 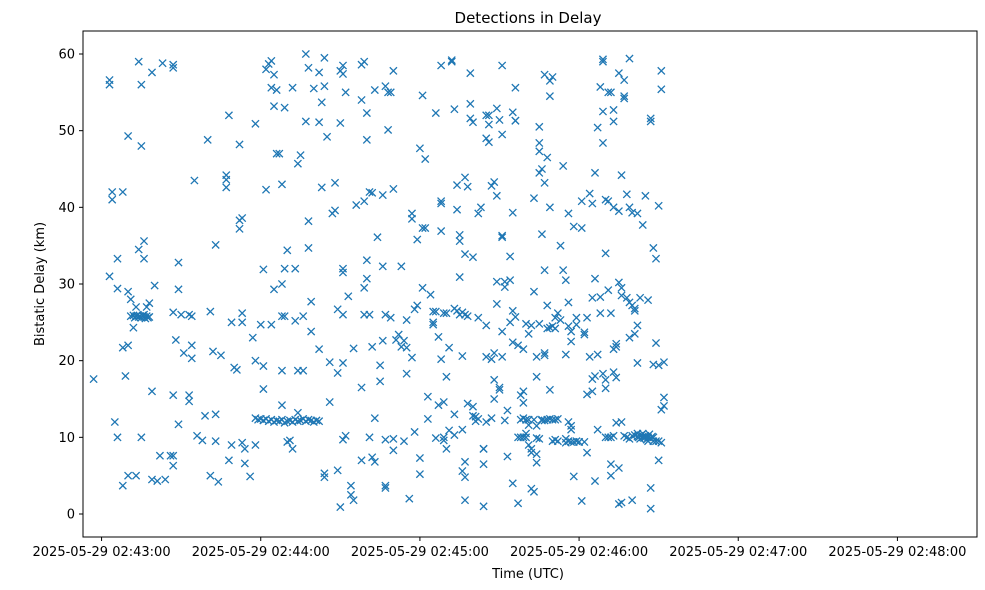 What do you see at coordinates (70, 285) in the screenshot?
I see `y-axis: 0 10 20 30 40 50 60` at bounding box center [70, 285].